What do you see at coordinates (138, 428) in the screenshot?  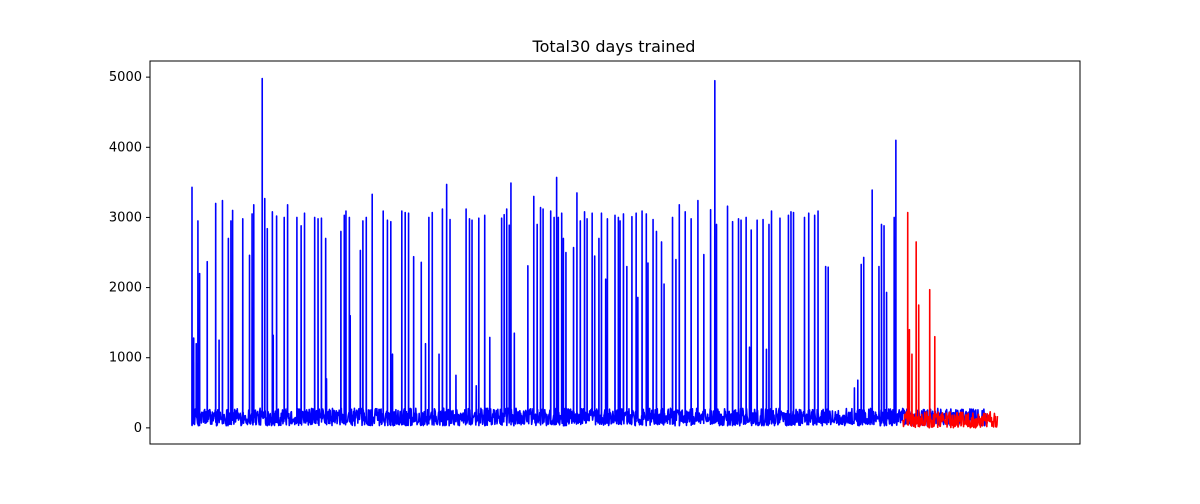 I see `y-tick-label: 0` at bounding box center [138, 428].